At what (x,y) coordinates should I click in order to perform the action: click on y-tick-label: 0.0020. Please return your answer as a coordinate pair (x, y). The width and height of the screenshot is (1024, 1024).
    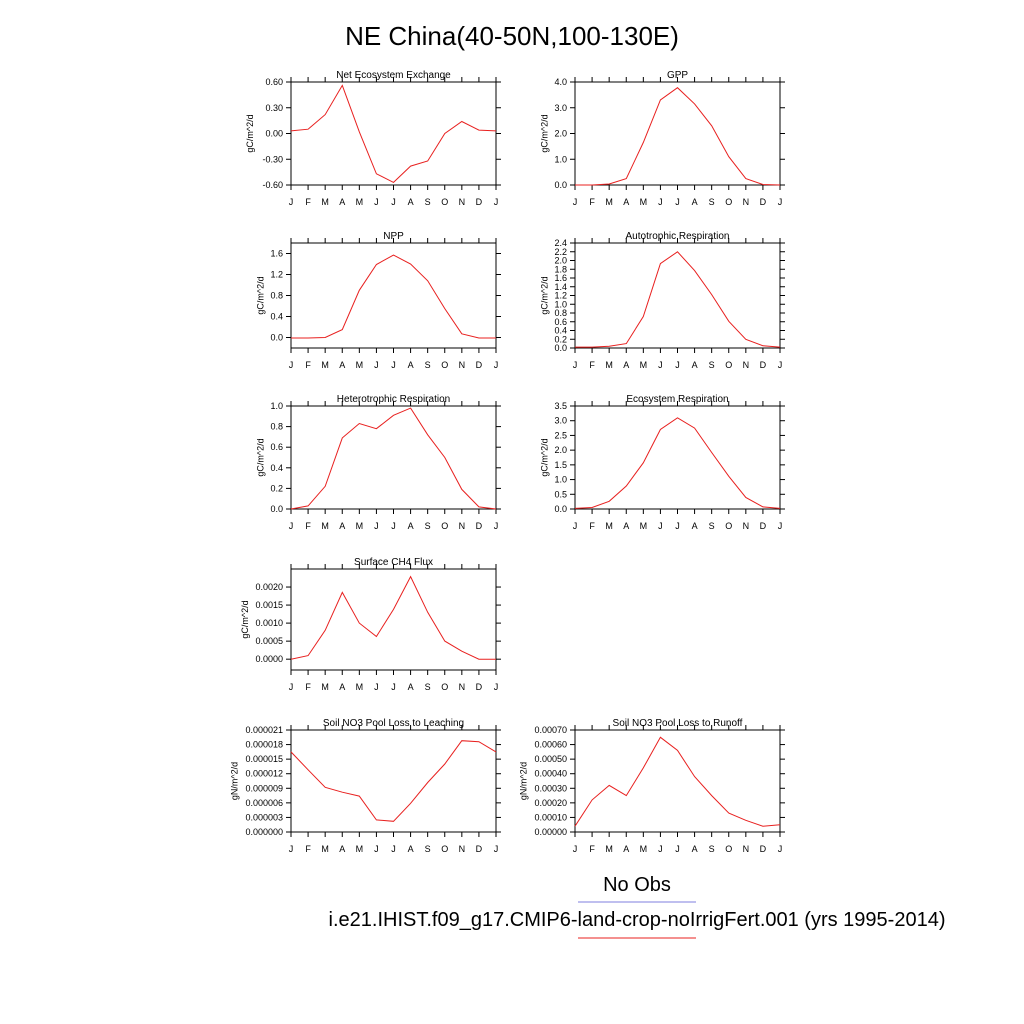
    Looking at the image, I should click on (269, 587).